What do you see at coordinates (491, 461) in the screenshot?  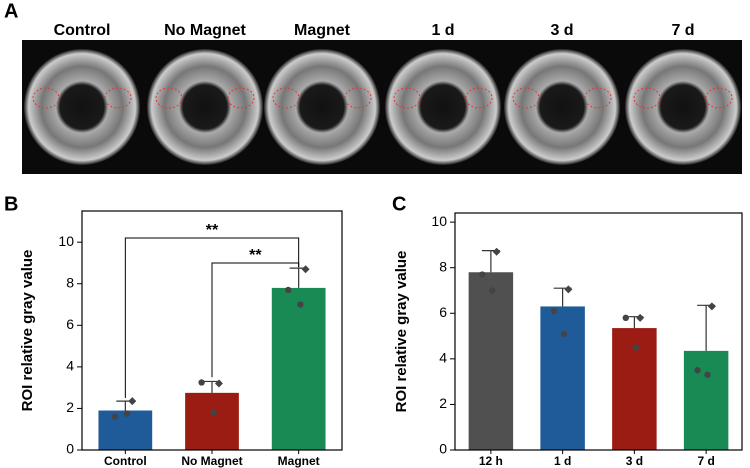 I see `x-tick-label: 12 h` at bounding box center [491, 461].